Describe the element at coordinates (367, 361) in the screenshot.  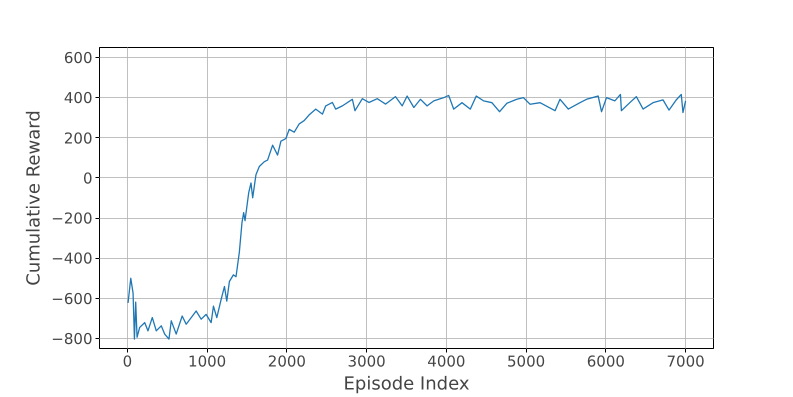
I see `x-tick-label: 3000` at that location.